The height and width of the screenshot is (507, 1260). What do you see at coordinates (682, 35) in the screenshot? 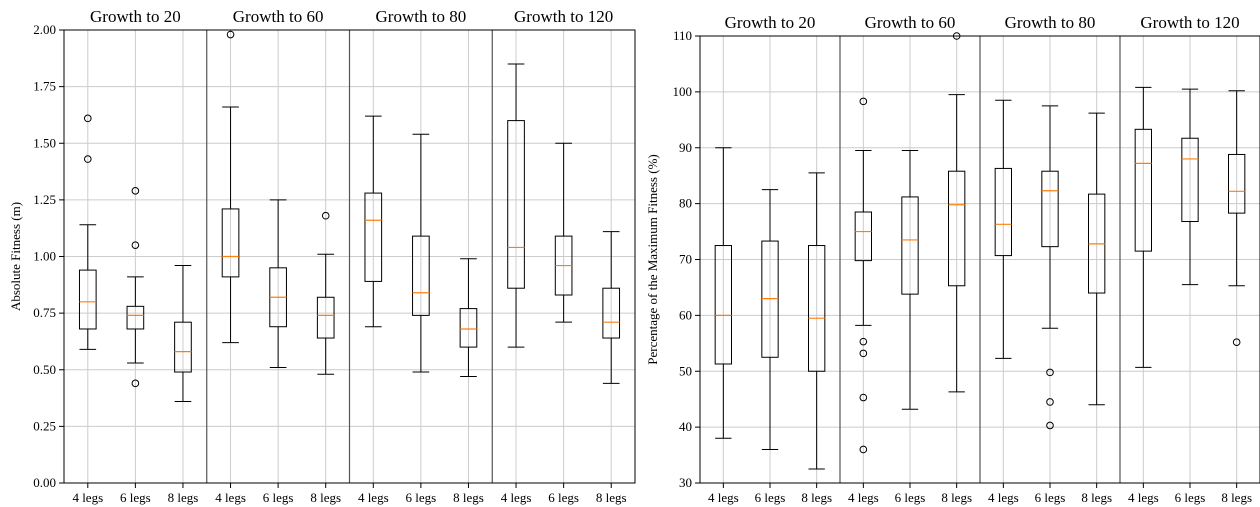
I see `y-tick-label: 110` at bounding box center [682, 35].